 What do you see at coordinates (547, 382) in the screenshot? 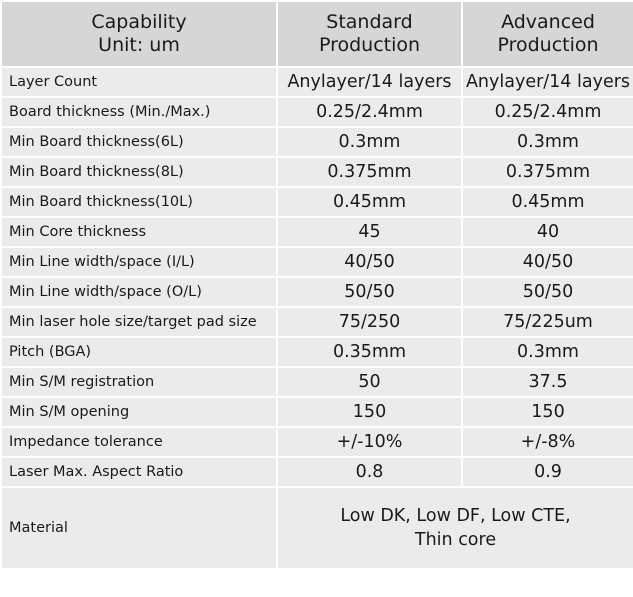
I see `advanced-value: 37.5` at bounding box center [547, 382].